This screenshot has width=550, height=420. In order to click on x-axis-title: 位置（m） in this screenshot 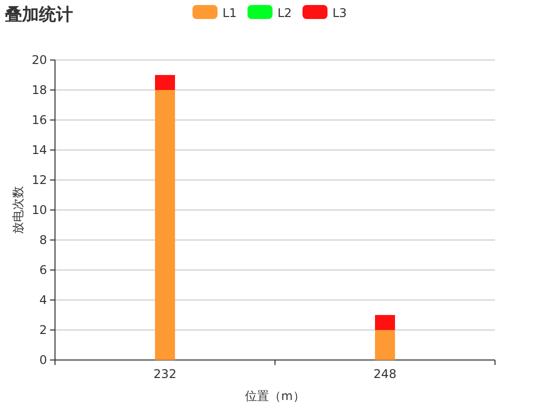, I will do `click(275, 396)`.